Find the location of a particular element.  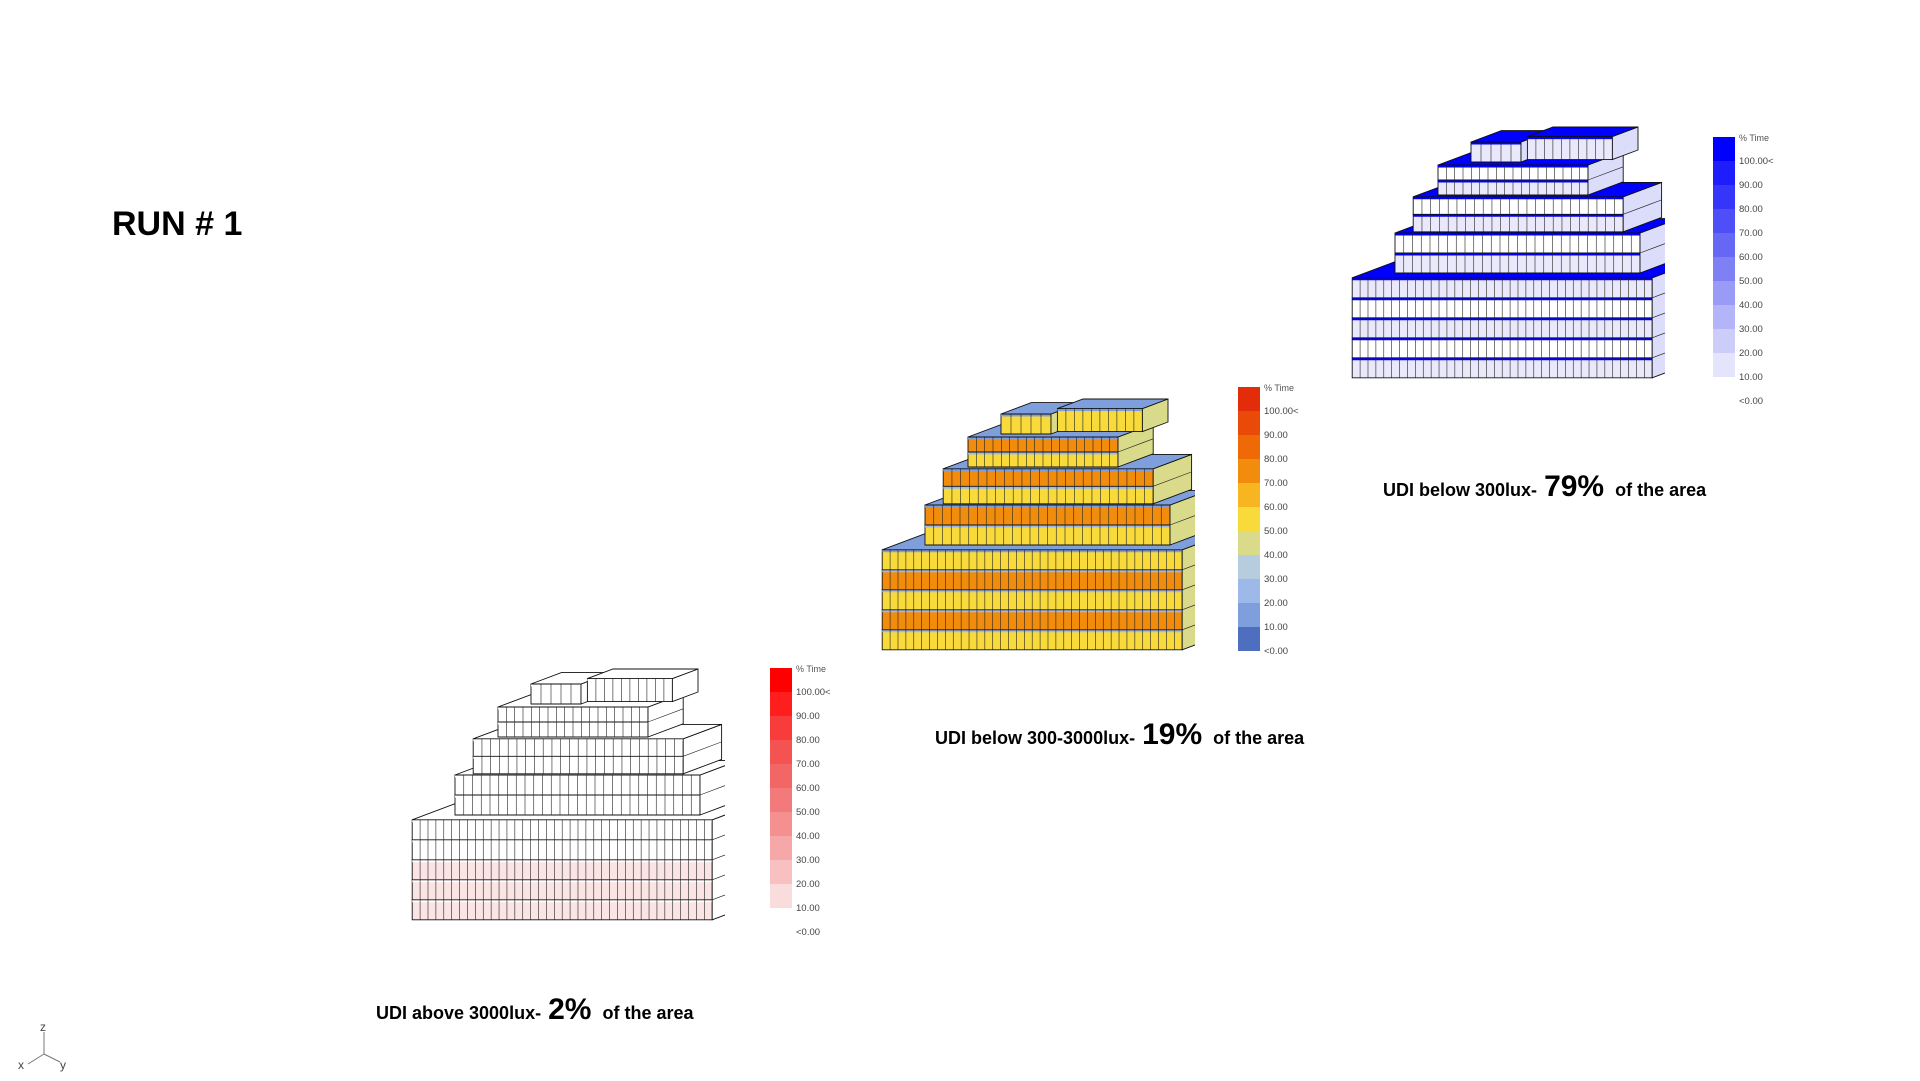

axis-gizmo: z x y is located at coordinates (44, 1048).